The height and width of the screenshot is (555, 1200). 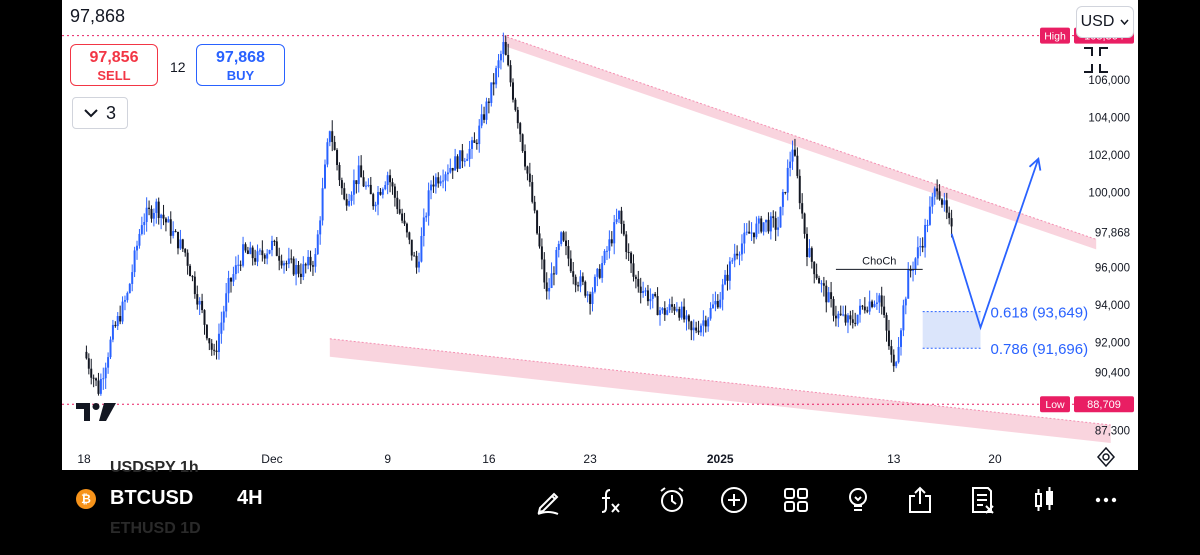 What do you see at coordinates (1105, 22) in the screenshot?
I see `currency-selector: USD` at bounding box center [1105, 22].